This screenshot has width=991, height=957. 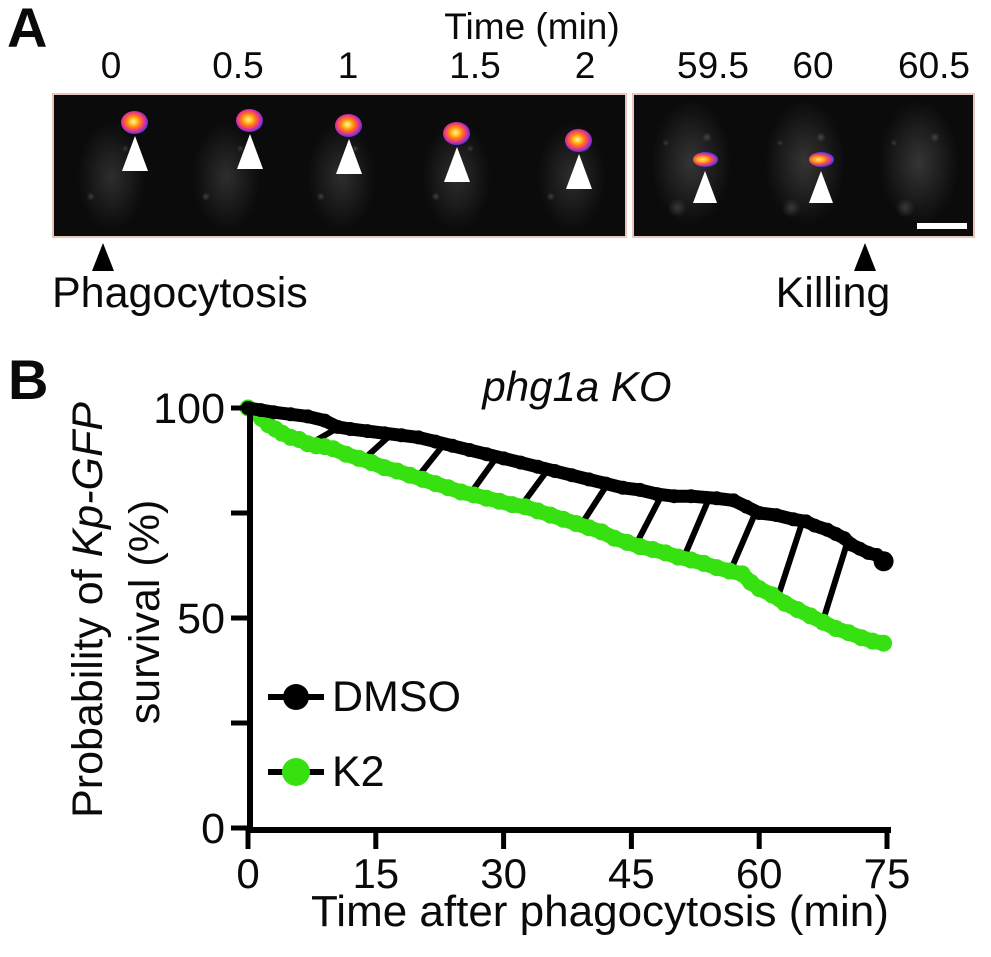 I want to click on y-tick-label: 0, so click(x=213, y=829).